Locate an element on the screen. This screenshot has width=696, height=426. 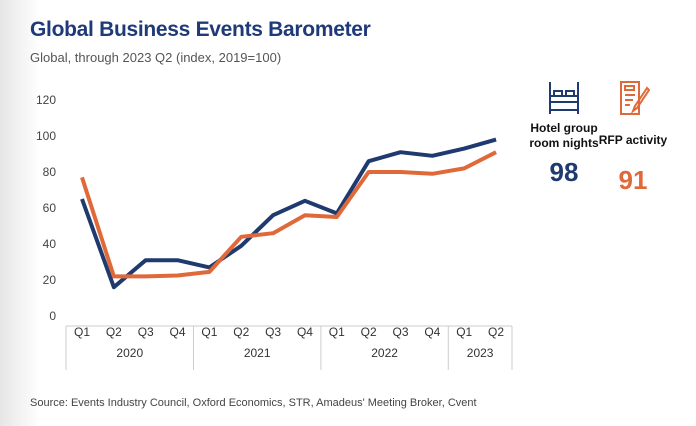
y-tick-label: 80 is located at coordinates (50, 172).